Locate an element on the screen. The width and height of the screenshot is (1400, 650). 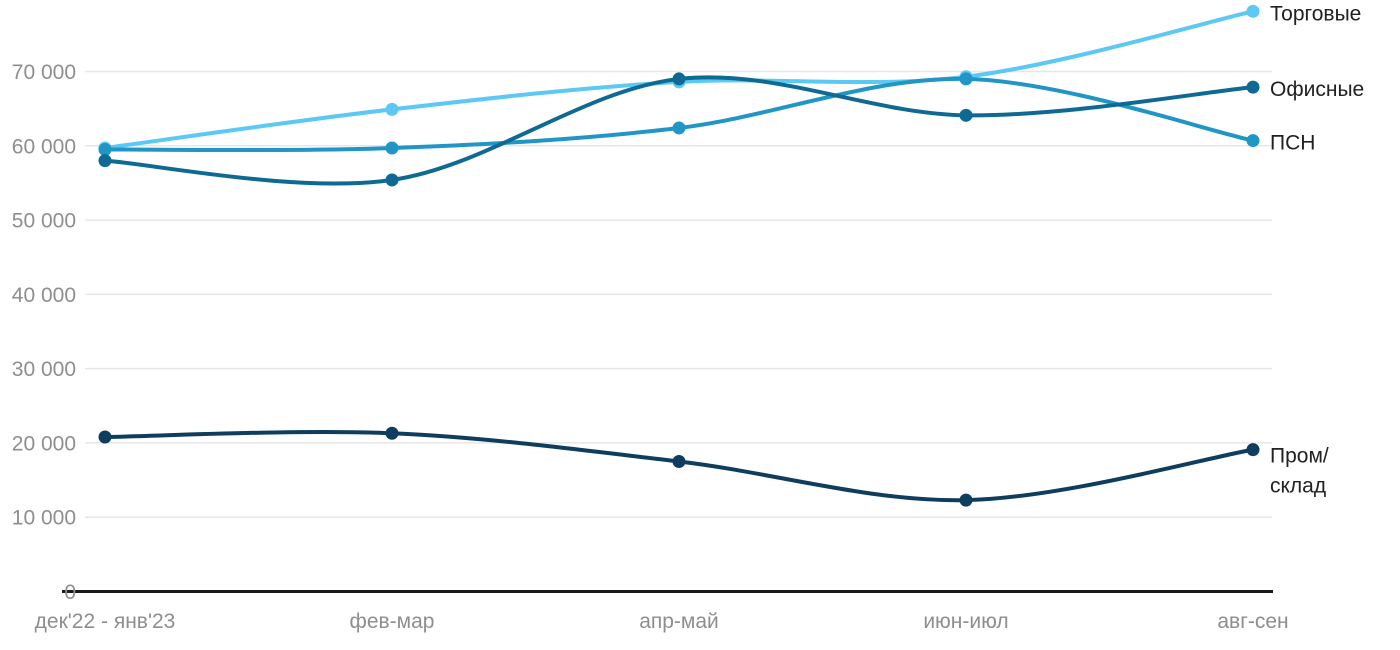
industrial-legend-line: склад is located at coordinates (1298, 486).